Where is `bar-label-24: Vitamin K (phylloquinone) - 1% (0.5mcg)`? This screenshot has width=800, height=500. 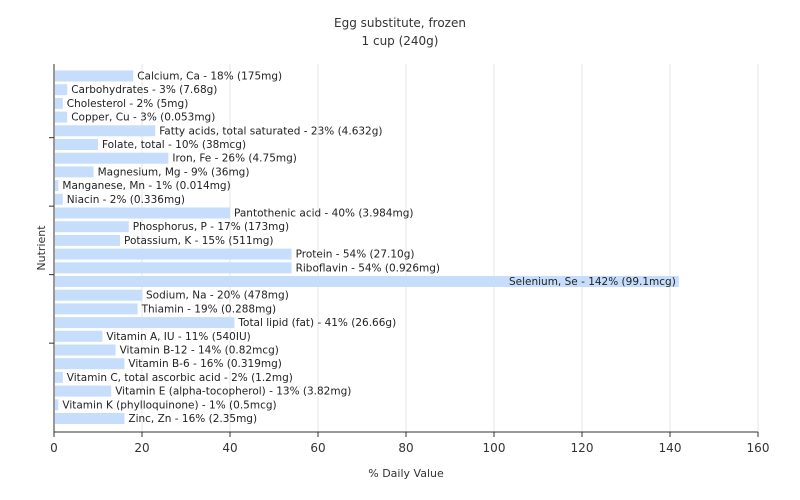
bar-label-24: Vitamin K (phylloquinone) - 1% (0.5mcg) is located at coordinates (169, 405).